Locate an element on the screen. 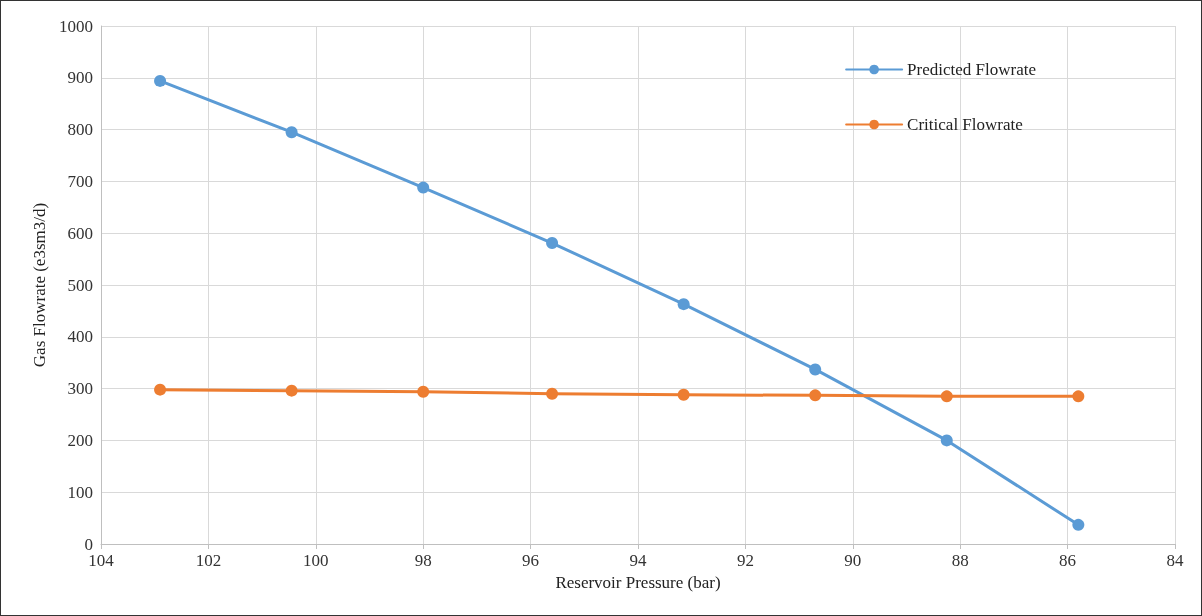 This screenshot has height=616, width=1202. x-tick-label: 90 is located at coordinates (853, 560).